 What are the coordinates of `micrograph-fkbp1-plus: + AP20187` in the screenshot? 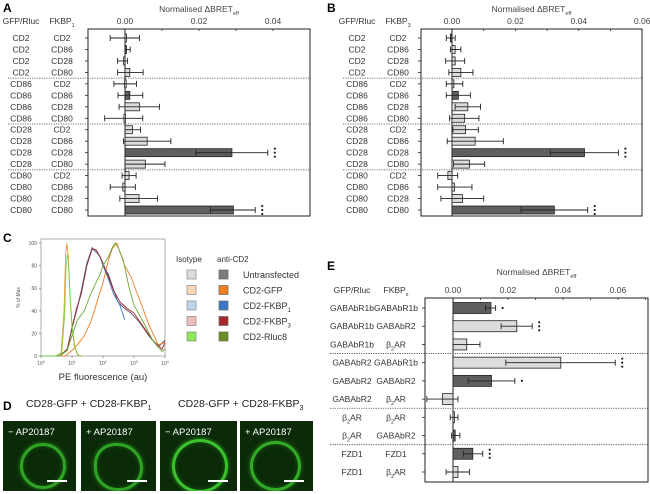 It's located at (118, 456).